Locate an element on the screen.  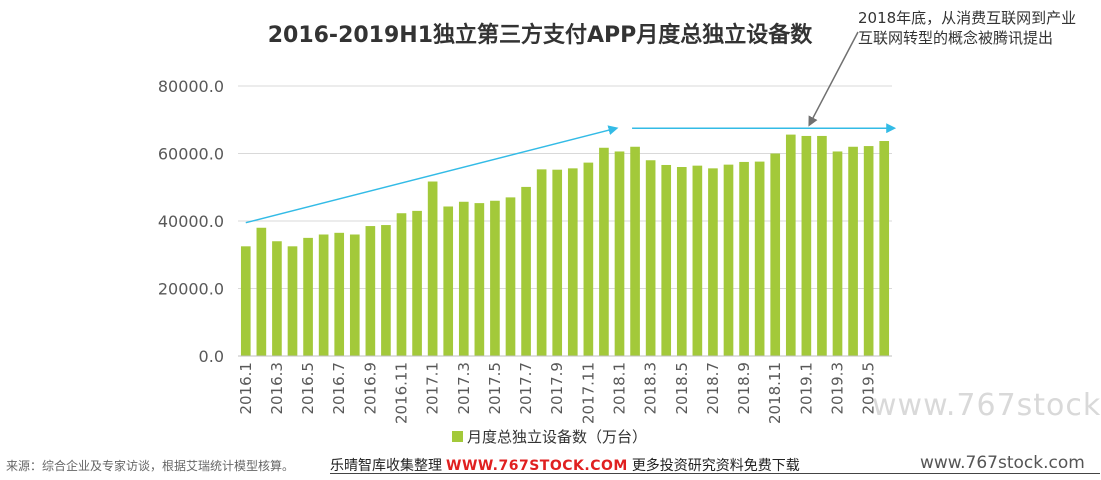
x-tick-label: 2016.11 is located at coordinates (402, 393).